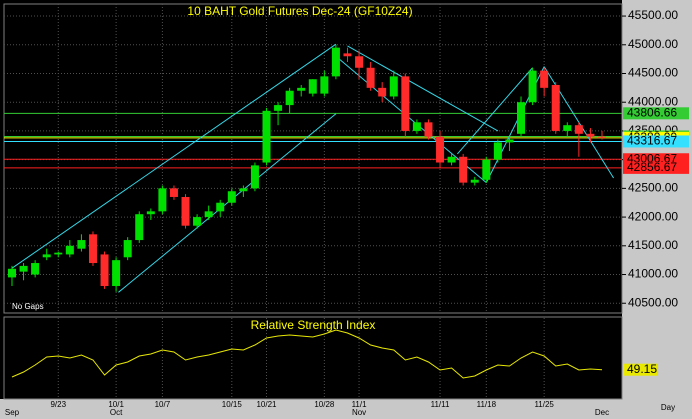  What do you see at coordinates (28, 306) in the screenshot?
I see `note: No Gaps` at bounding box center [28, 306].